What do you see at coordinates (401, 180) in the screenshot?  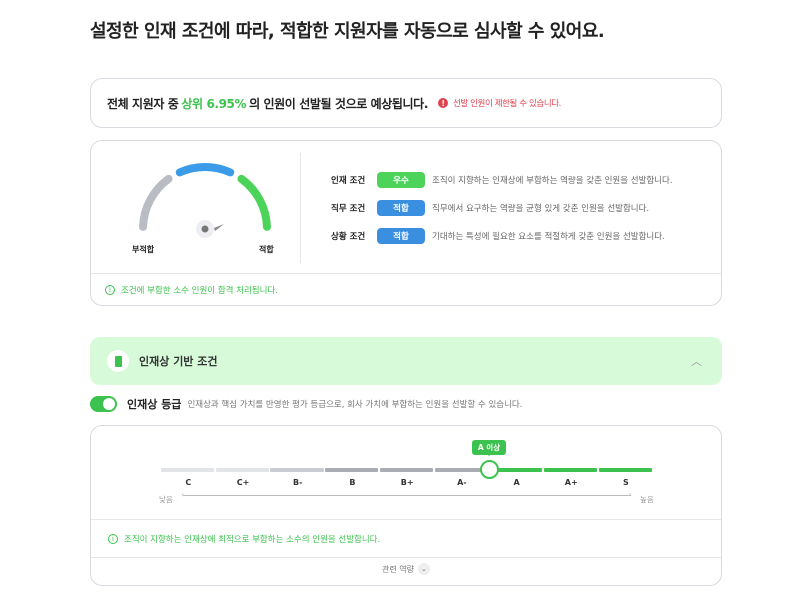 I see `condition-badge: 우수` at bounding box center [401, 180].